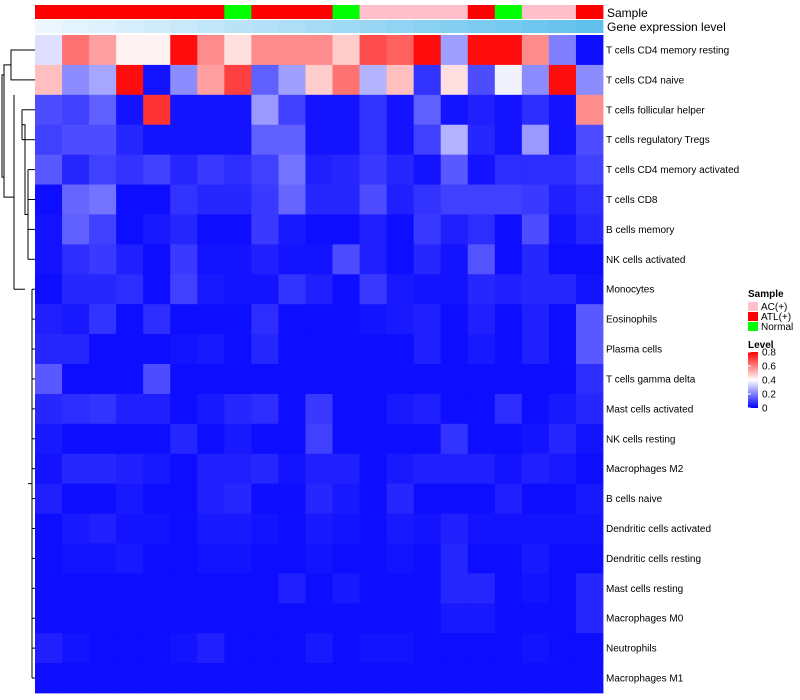  What do you see at coordinates (672, 170) in the screenshot?
I see `row-label: T cells CD4 memory activated` at bounding box center [672, 170].